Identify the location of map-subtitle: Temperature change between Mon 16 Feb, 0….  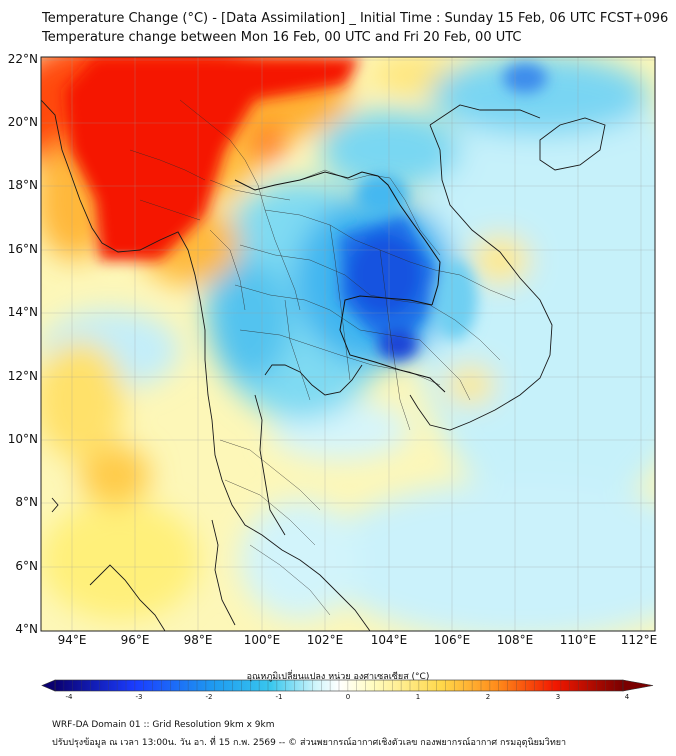
(282, 37).